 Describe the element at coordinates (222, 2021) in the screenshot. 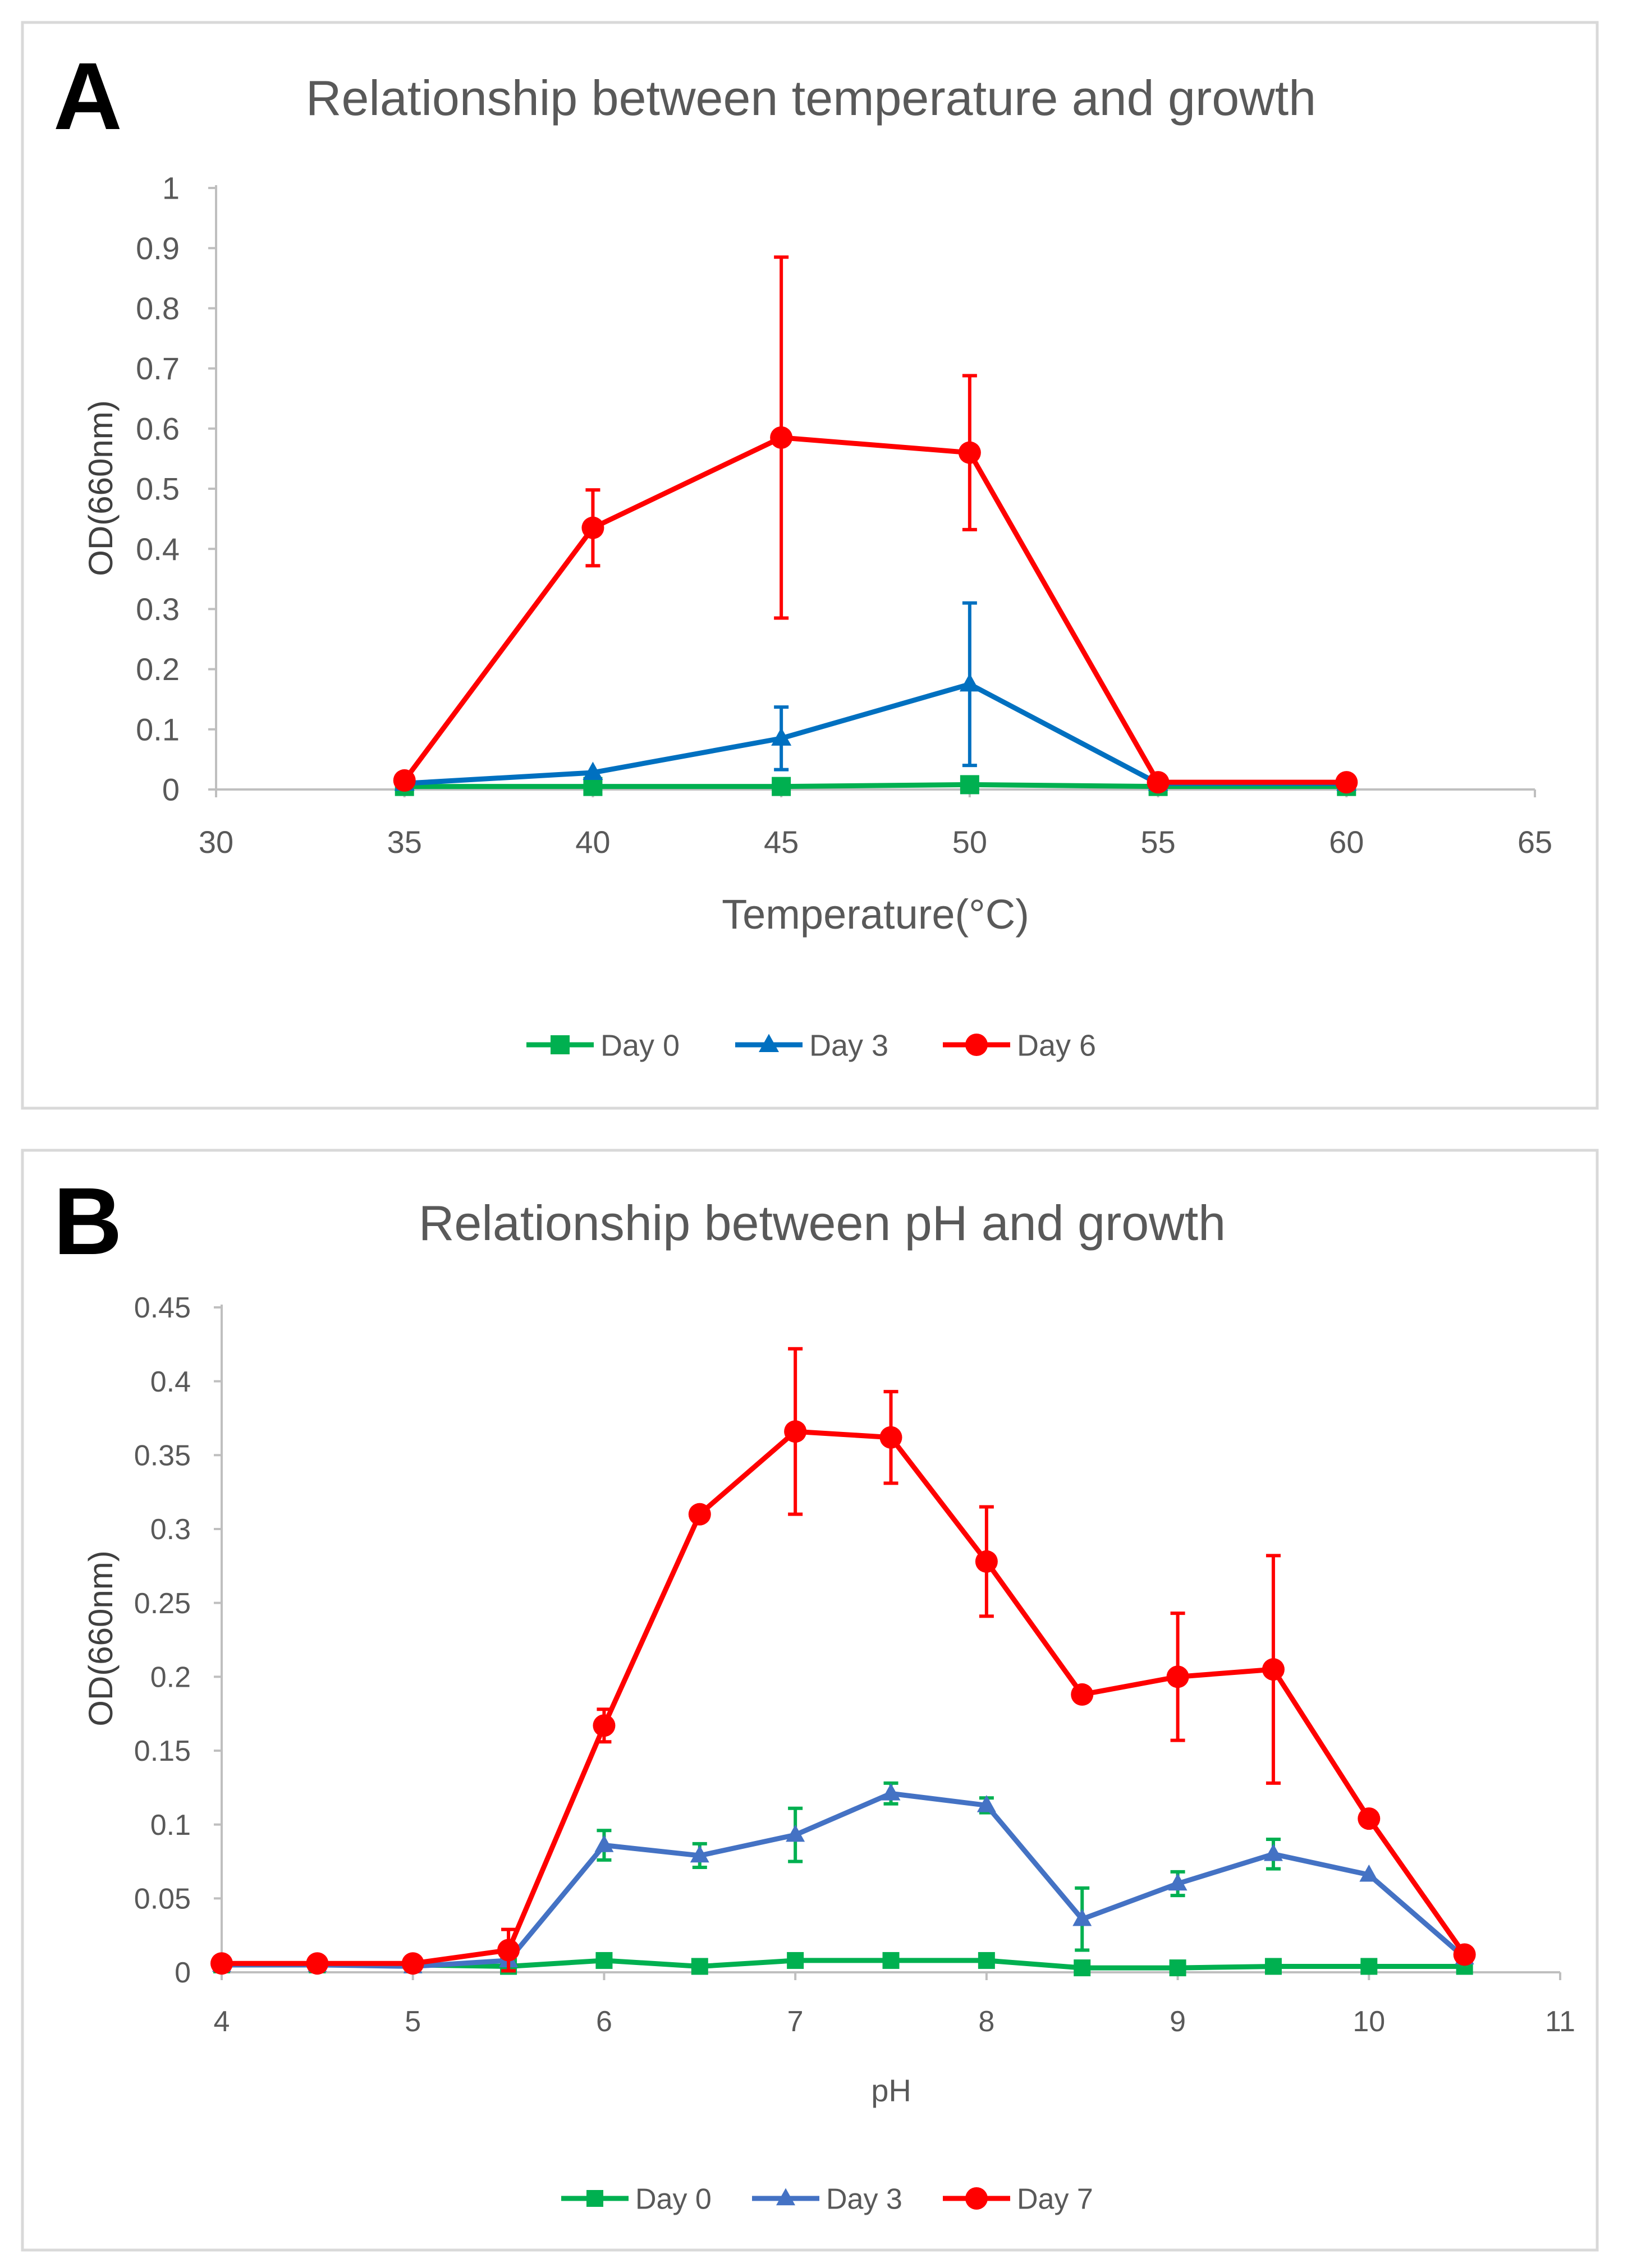

I see `x-tick-label: 4` at that location.